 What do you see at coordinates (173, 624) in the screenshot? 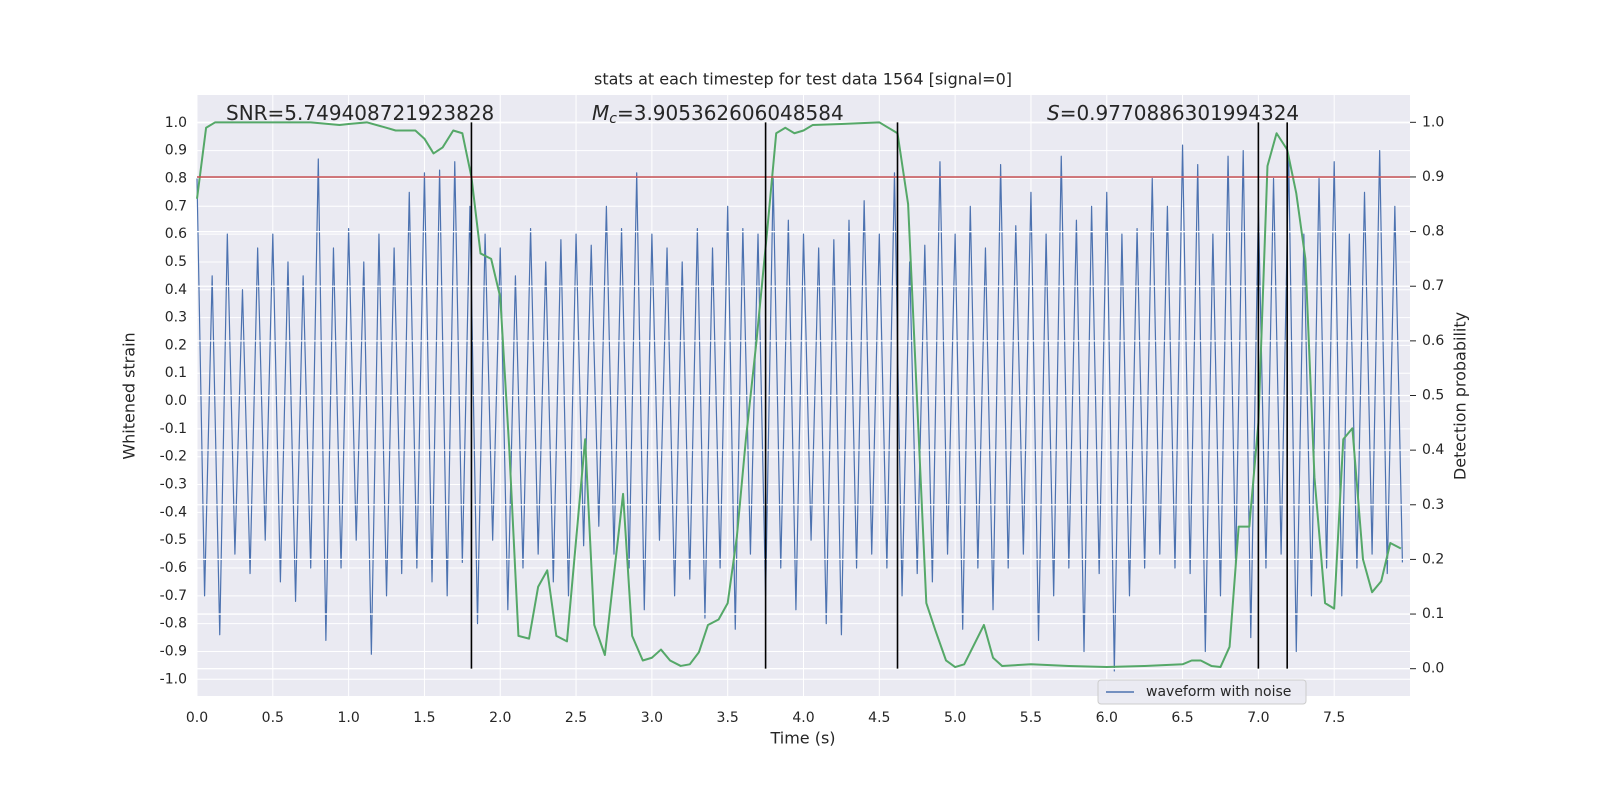
I see `y-tick-label: -0.8` at bounding box center [173, 624].